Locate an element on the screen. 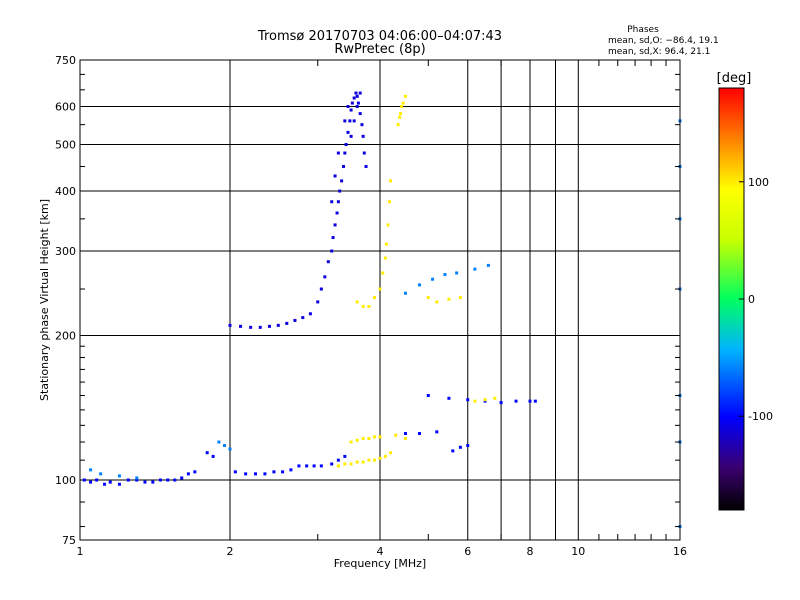 The width and height of the screenshot is (800, 600). y-tick-label: 75 is located at coordinates (69, 540).